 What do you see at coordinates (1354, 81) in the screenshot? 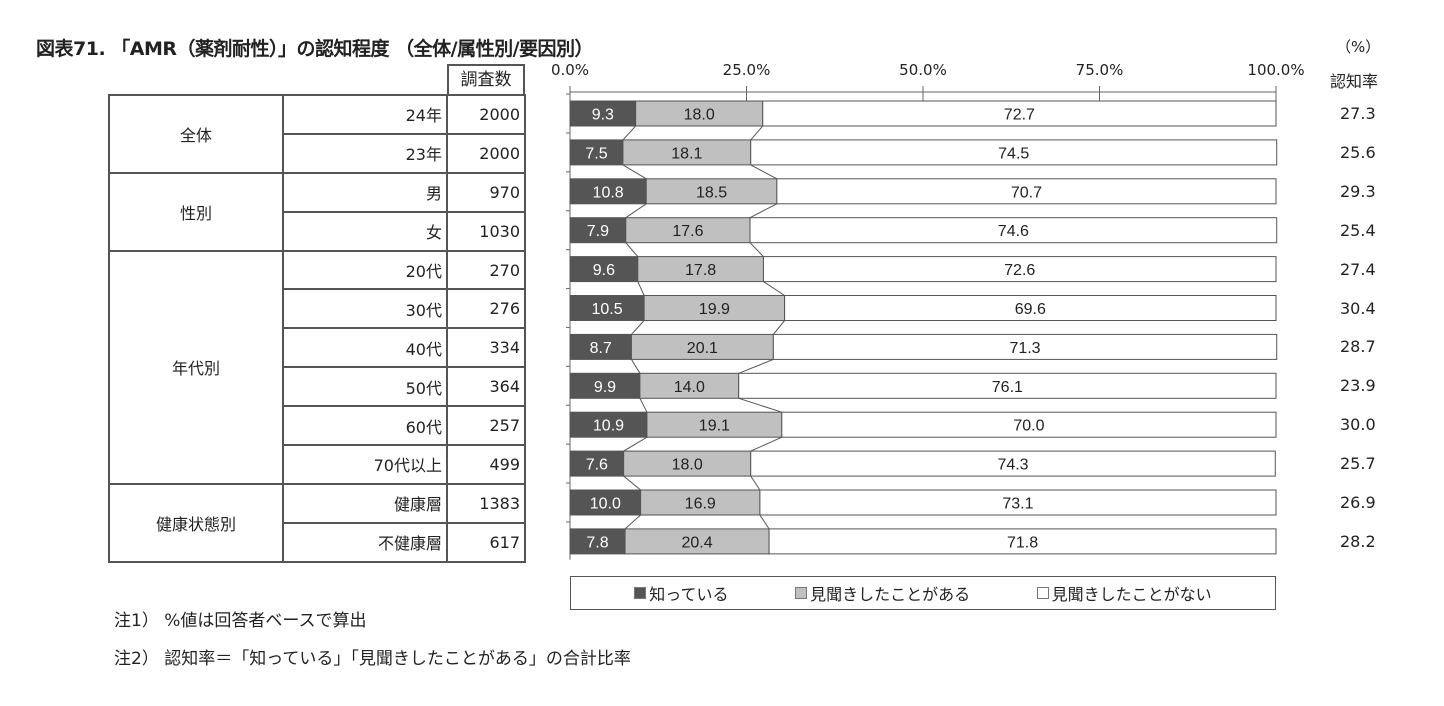
I see `recognition-rate-header: 認知率` at bounding box center [1354, 81].